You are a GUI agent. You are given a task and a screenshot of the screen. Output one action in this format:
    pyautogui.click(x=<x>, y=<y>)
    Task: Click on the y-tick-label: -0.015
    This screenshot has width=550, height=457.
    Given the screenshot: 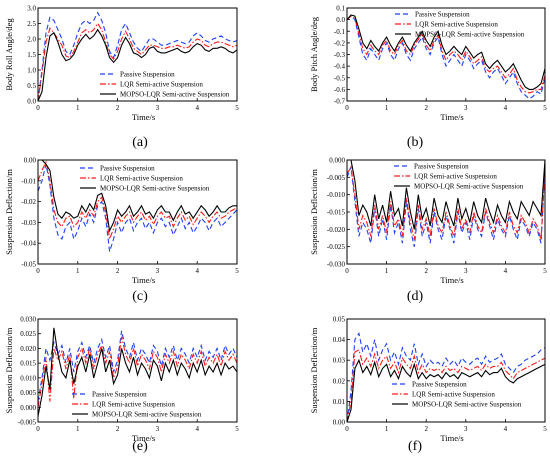 What is the action you would take?
    pyautogui.click(x=336, y=213)
    